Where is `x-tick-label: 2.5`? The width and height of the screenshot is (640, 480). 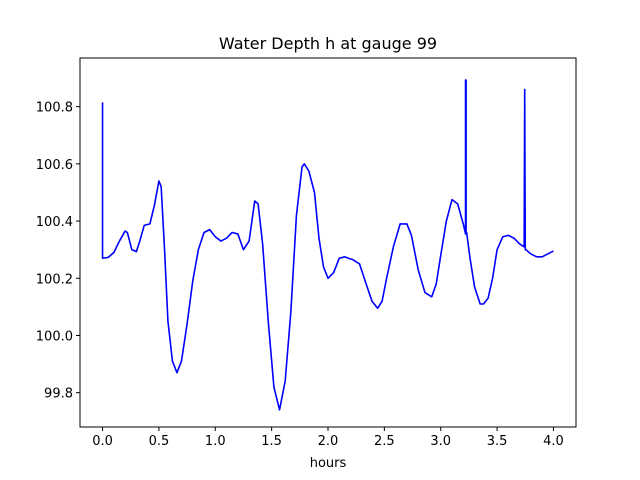 x-tick-label: 2.5 is located at coordinates (384, 441).